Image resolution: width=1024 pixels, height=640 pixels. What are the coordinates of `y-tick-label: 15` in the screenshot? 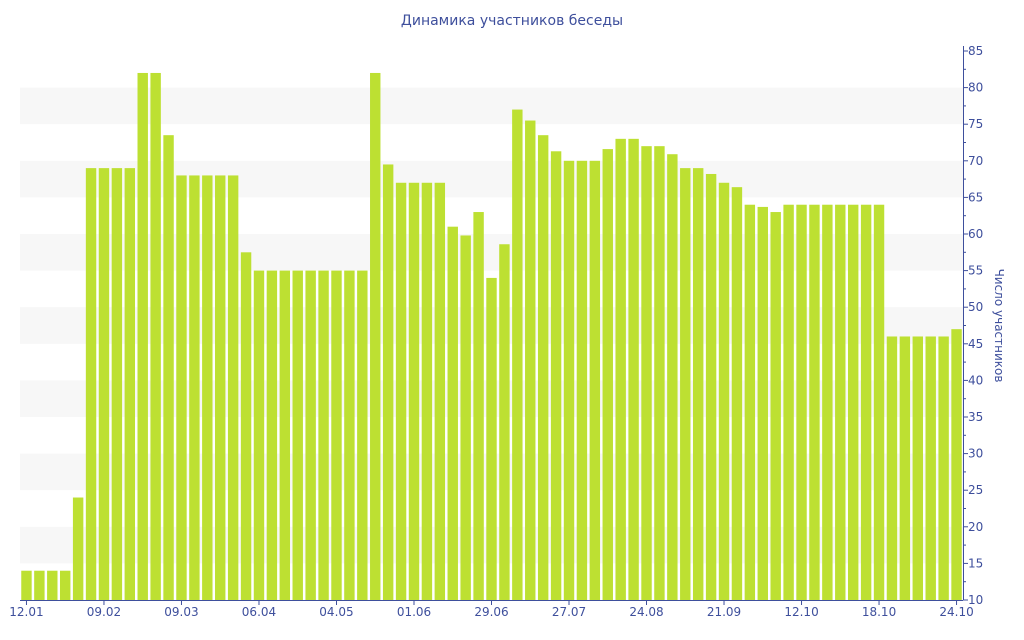 It's located at (975, 563).